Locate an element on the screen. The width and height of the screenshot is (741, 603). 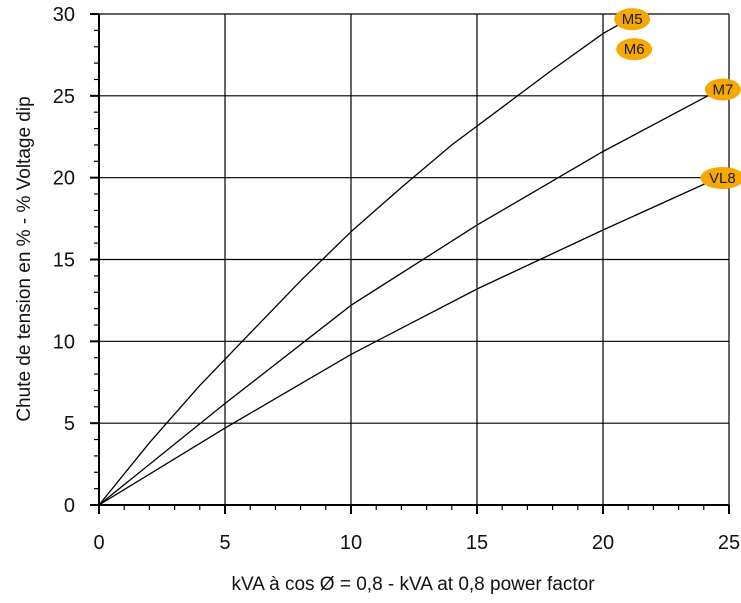
y-tick-label: 0 is located at coordinates (69, 506).